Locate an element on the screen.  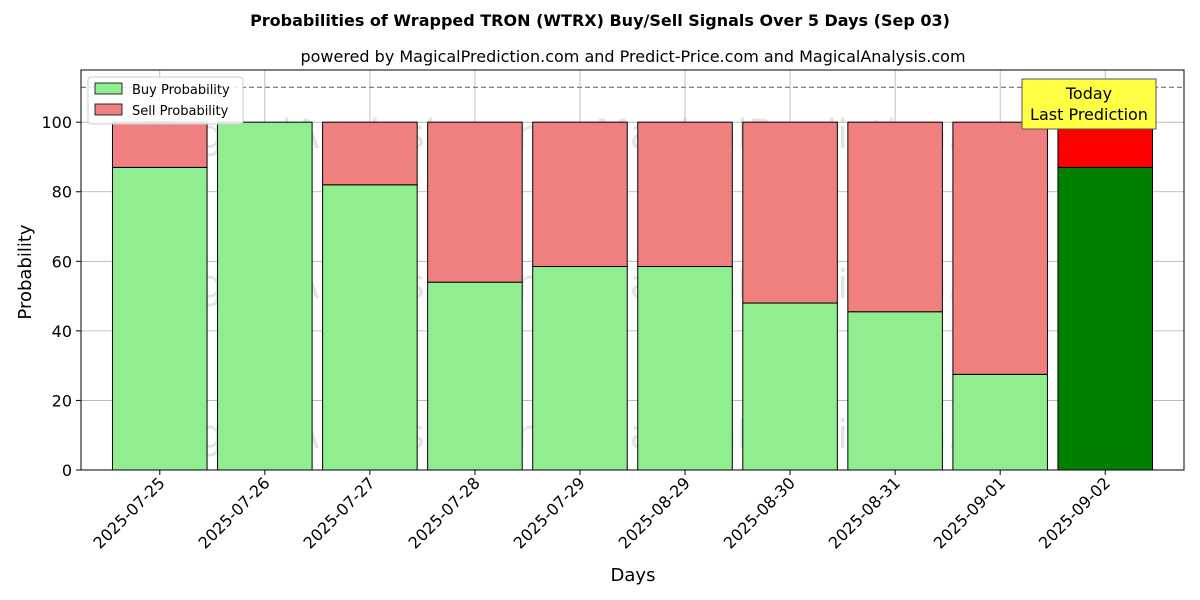
legend: Buy Probability Sell Probability is located at coordinates (165, 100).